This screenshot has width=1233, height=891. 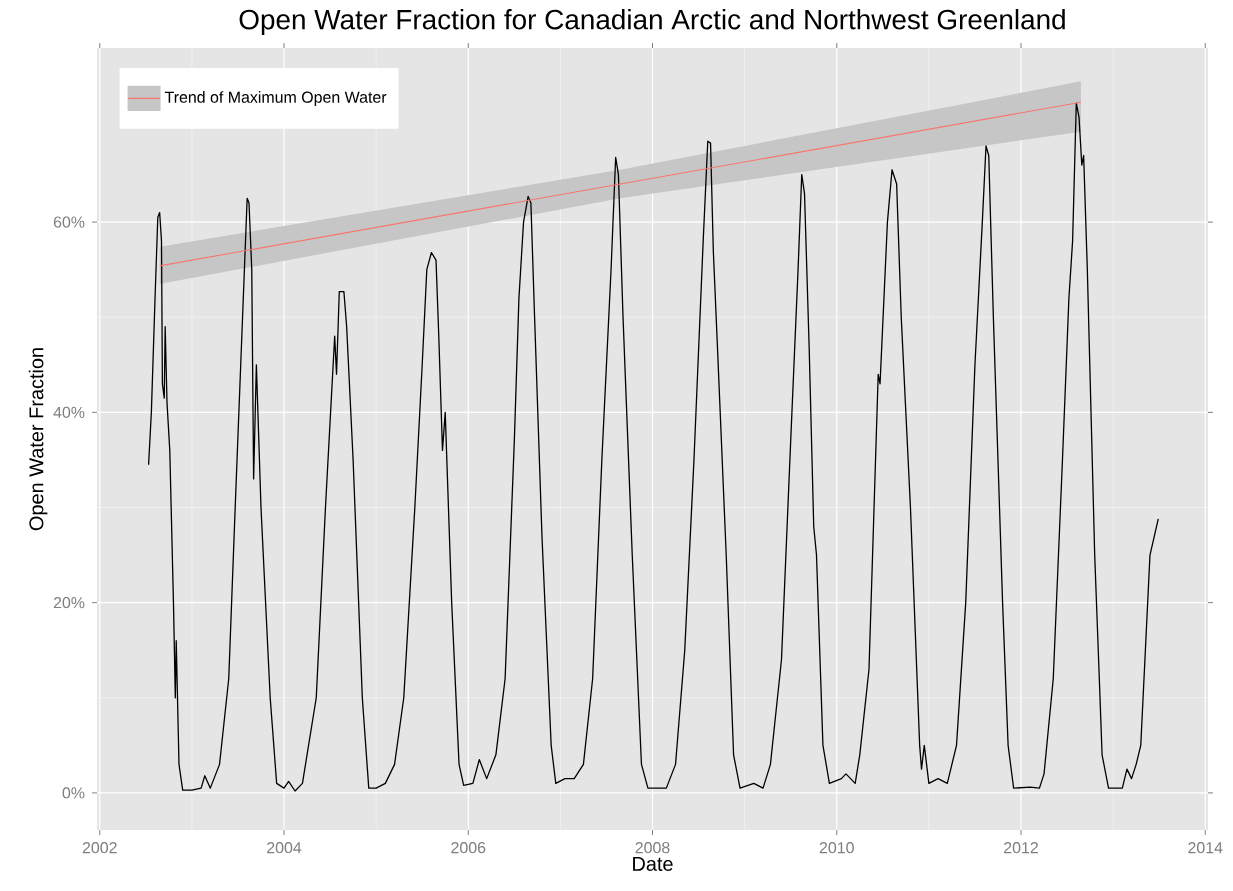 I want to click on x-tick-label: 2012, so click(x=1021, y=848).